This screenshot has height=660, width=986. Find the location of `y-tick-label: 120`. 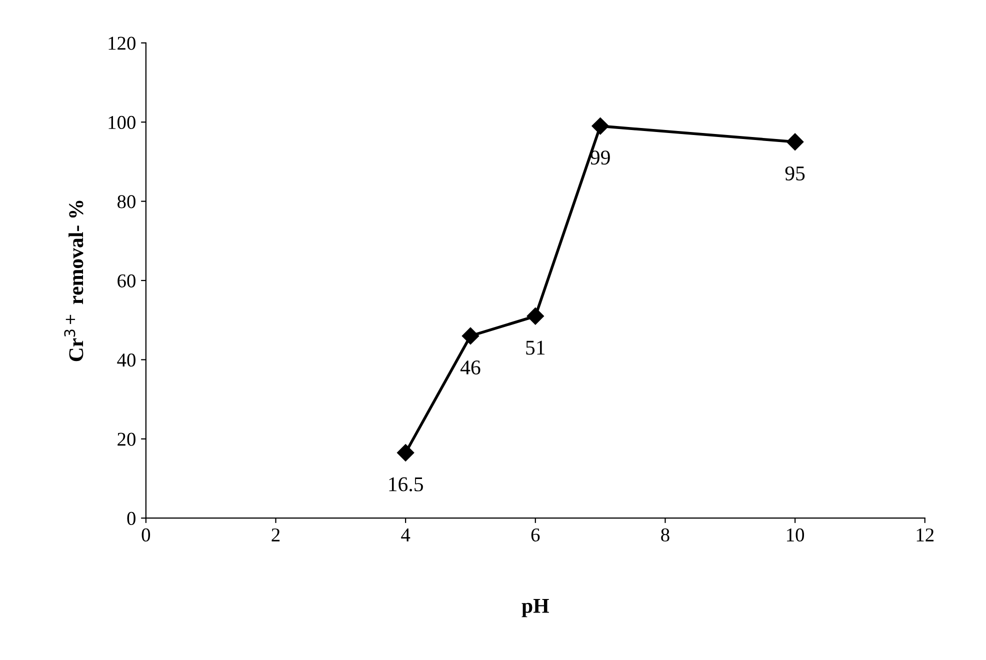

y-tick-label: 120 is located at coordinates (122, 43).